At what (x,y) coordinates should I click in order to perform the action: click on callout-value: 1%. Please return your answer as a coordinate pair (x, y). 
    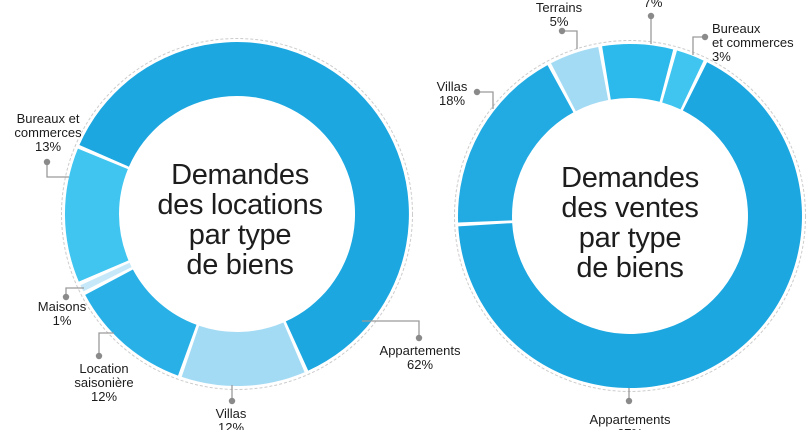
    Looking at the image, I should click on (62, 320).